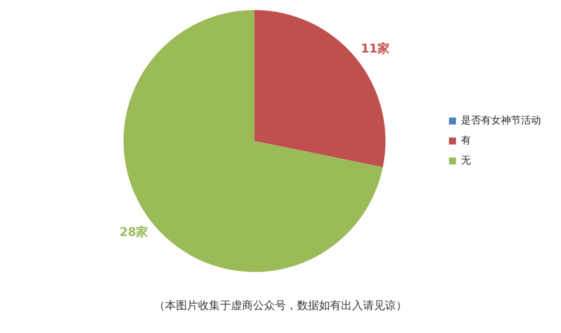 The height and width of the screenshot is (333, 561). Describe the element at coordinates (466, 161) in the screenshot. I see `legend-label: 无` at that location.